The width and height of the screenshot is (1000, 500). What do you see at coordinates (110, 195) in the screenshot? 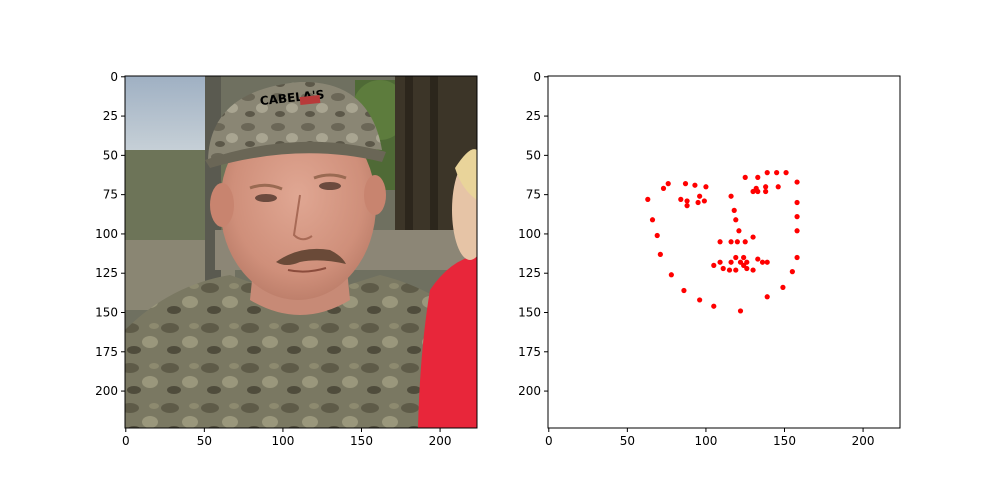
I see `image-y-tick-label: 75` at bounding box center [110, 195].